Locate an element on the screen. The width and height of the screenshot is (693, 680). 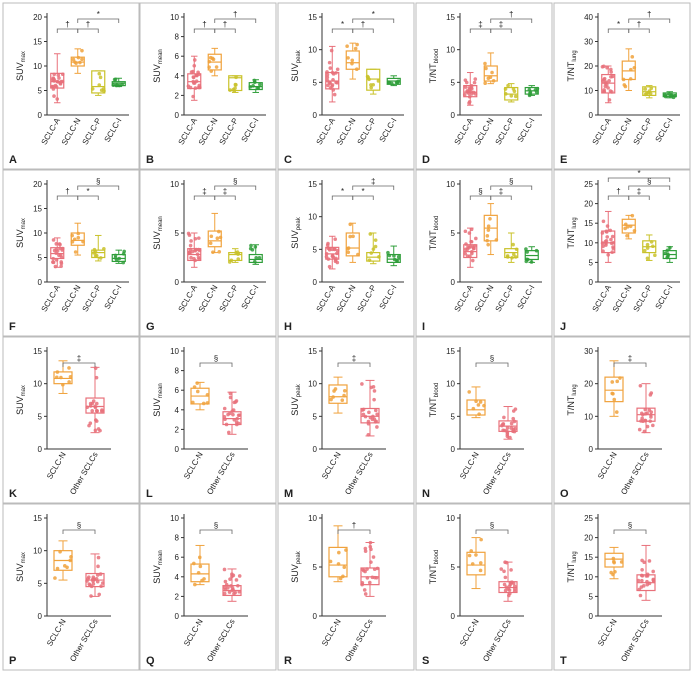
y-tick-label: 20 is located at coordinates (37, 17).